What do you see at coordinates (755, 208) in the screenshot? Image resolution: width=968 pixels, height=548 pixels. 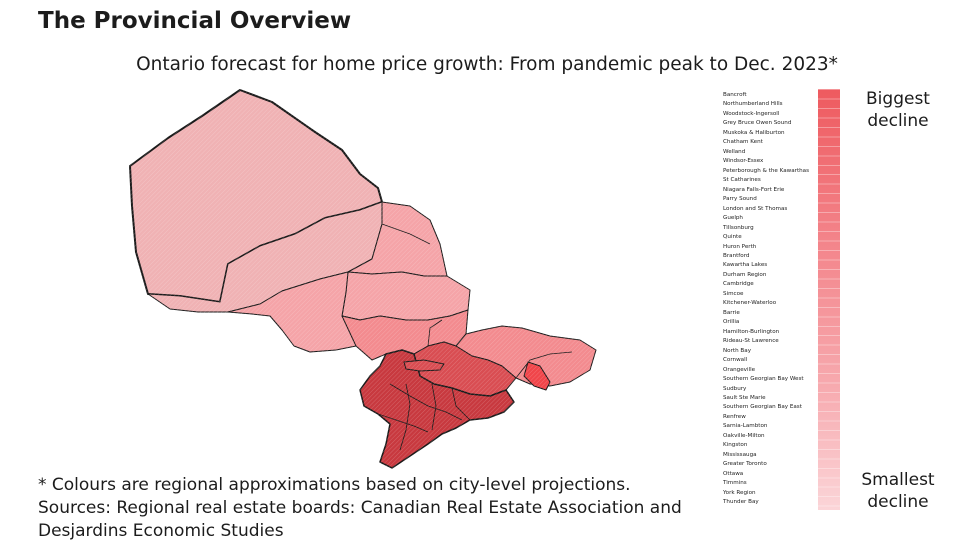 I see `legend-region-item: London and St Thomas` at bounding box center [755, 208].